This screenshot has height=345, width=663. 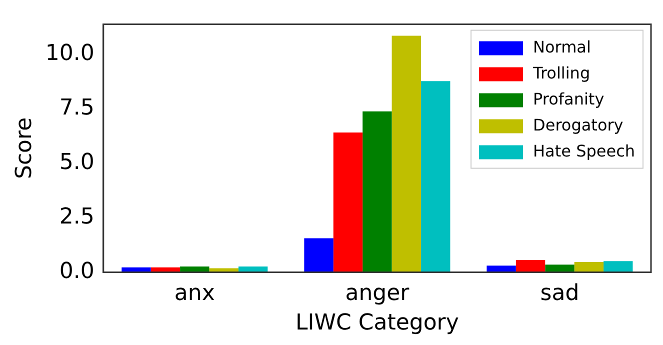 I want to click on x-tick-label: sad, so click(x=560, y=293).